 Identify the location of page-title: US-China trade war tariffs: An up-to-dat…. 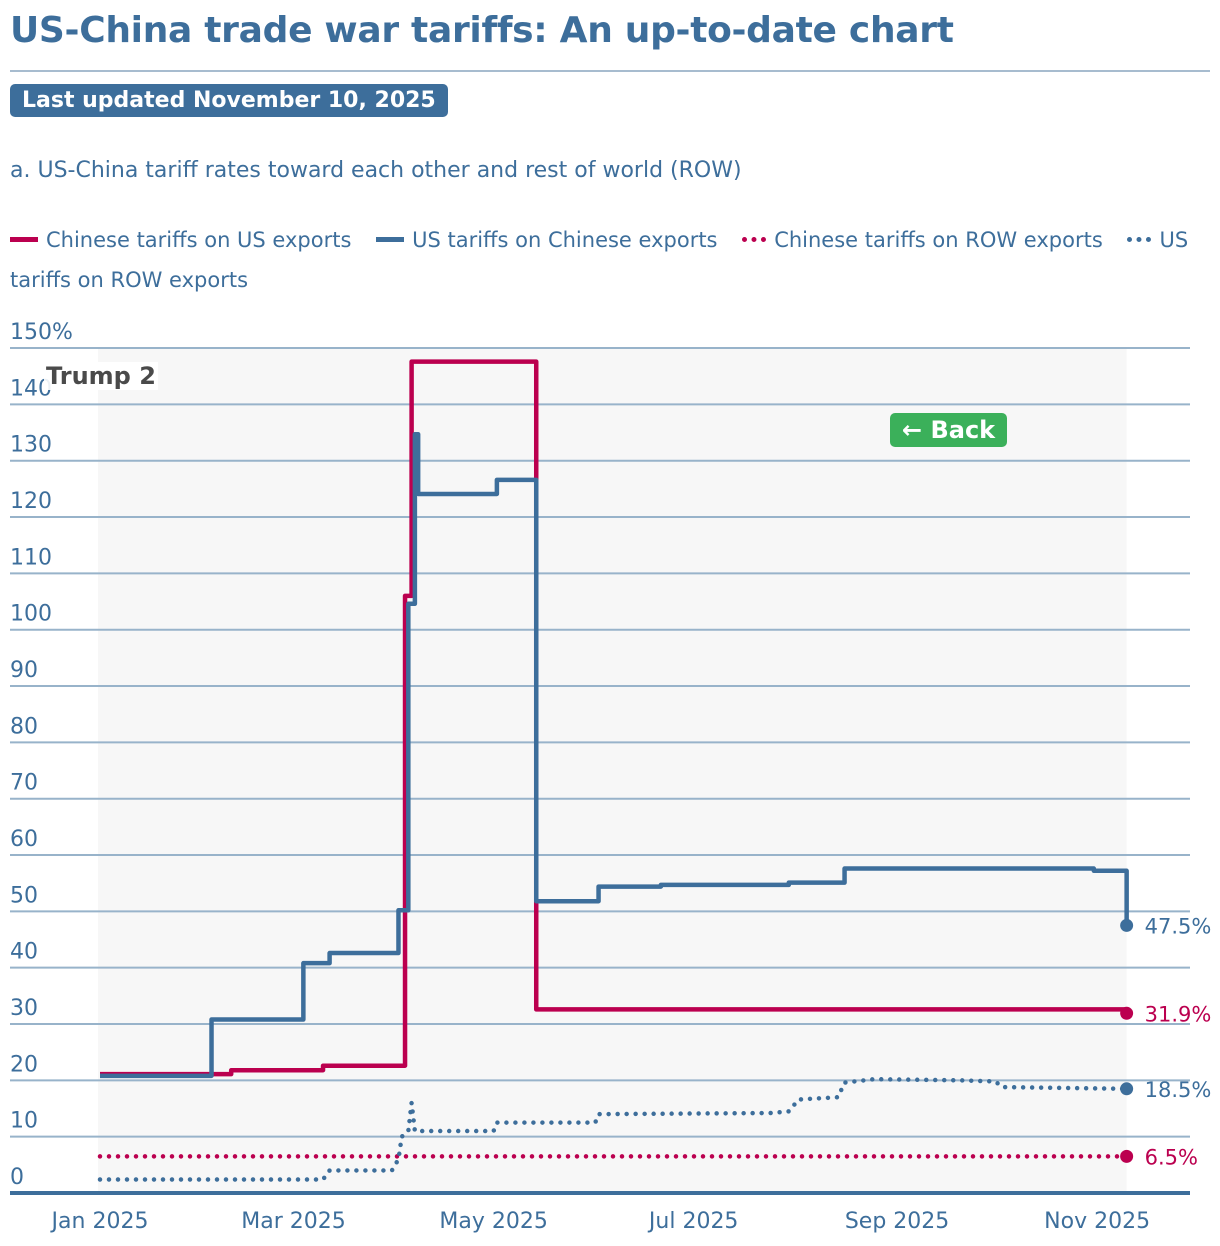
(482, 30).